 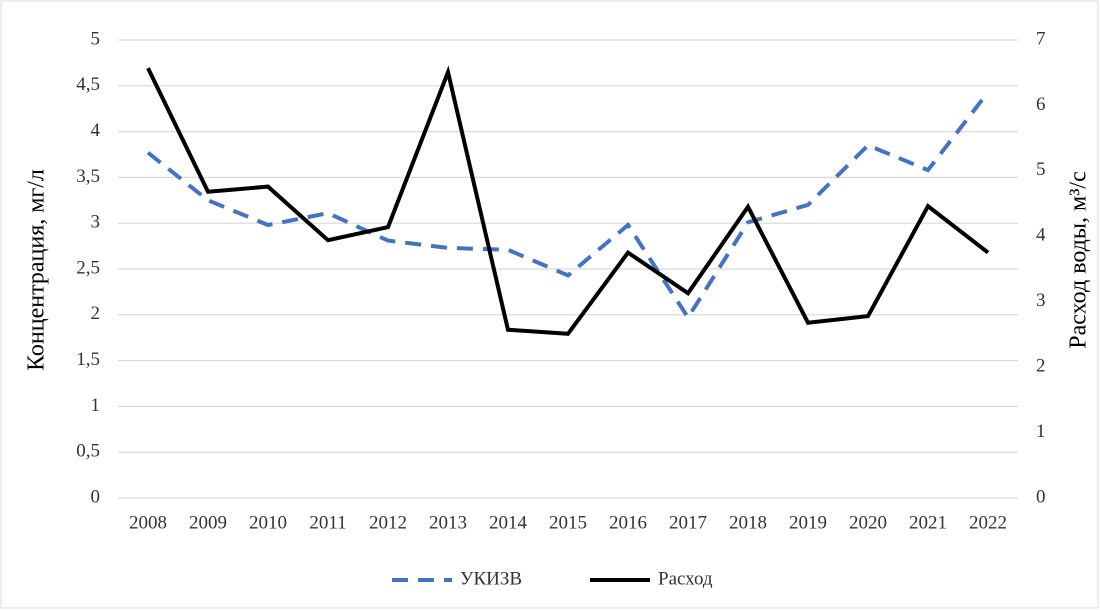 I want to click on y2-tick-label: 2, so click(x=1041, y=366).